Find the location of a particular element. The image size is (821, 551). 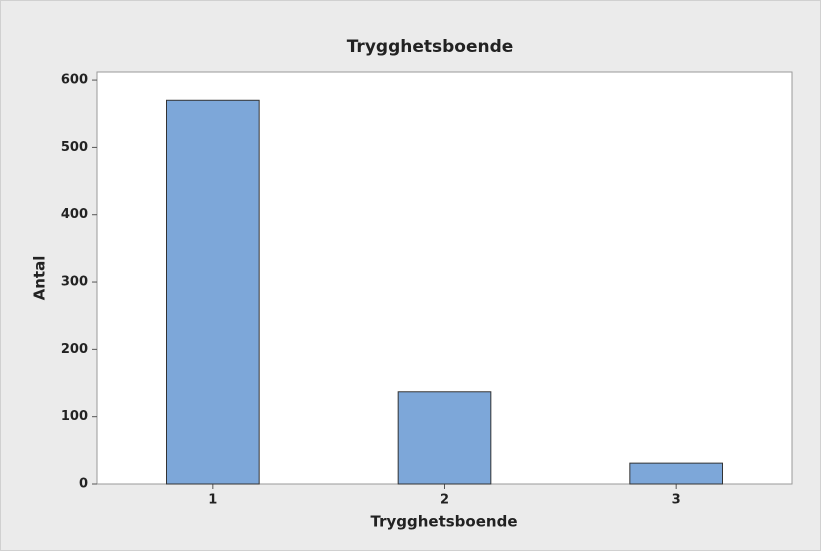

y-tick-label: 200 is located at coordinates (74, 349).